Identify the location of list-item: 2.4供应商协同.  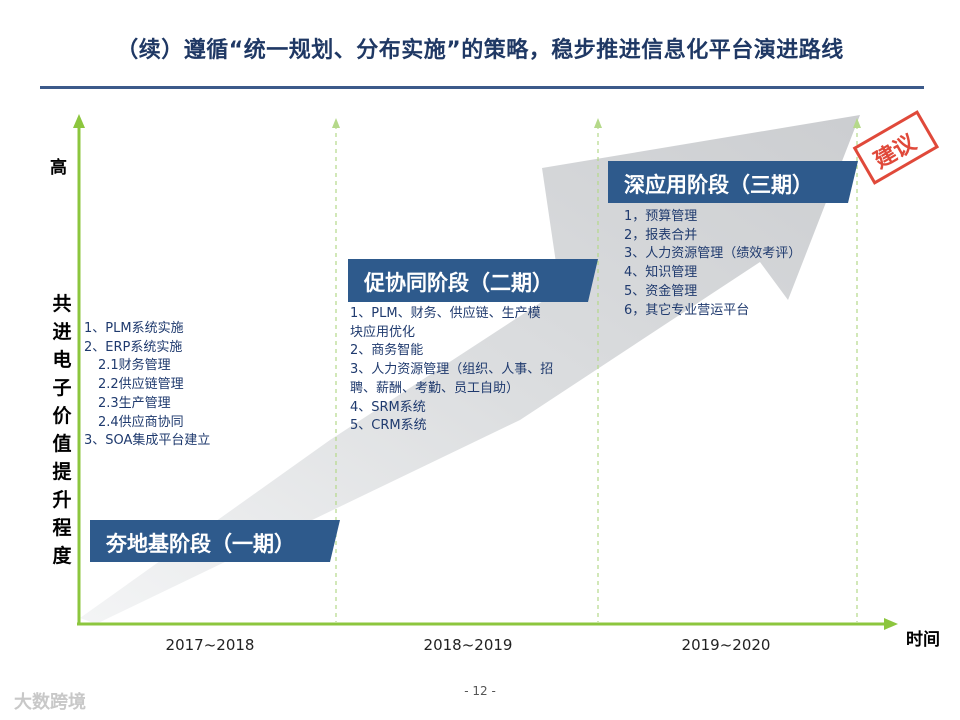
(141, 422).